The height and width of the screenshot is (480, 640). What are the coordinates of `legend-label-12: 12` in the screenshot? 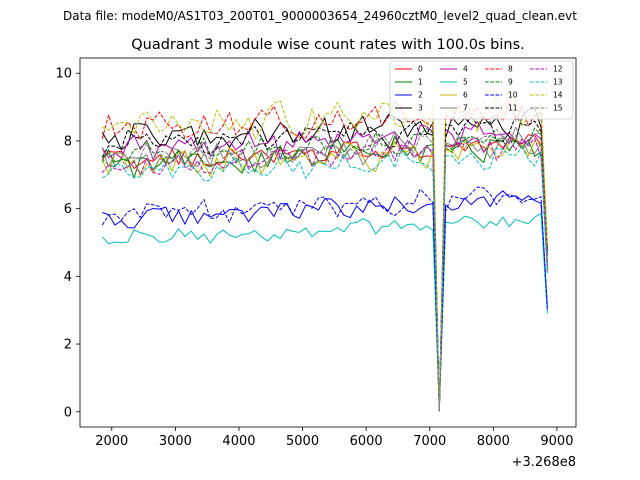 It's located at (558, 69).